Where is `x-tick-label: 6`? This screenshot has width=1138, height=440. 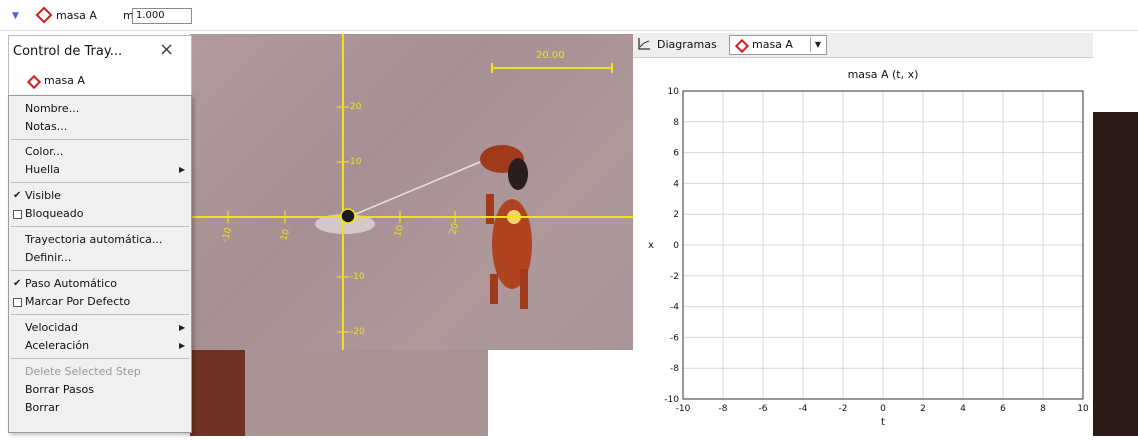
x-tick-label: 6 is located at coordinates (1003, 409).